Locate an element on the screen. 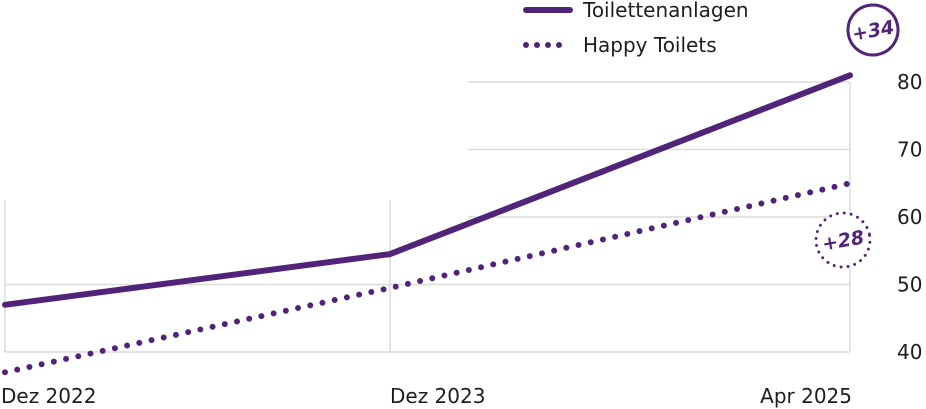 This screenshot has height=409, width=926. y-tick-label: 60 is located at coordinates (909, 217).